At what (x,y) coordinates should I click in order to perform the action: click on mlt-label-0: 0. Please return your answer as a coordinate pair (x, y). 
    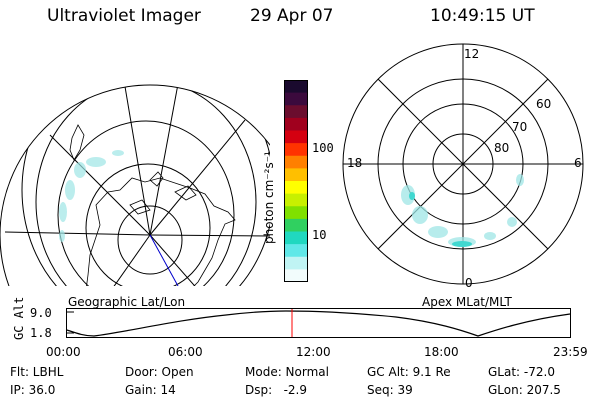
    Looking at the image, I should click on (469, 283).